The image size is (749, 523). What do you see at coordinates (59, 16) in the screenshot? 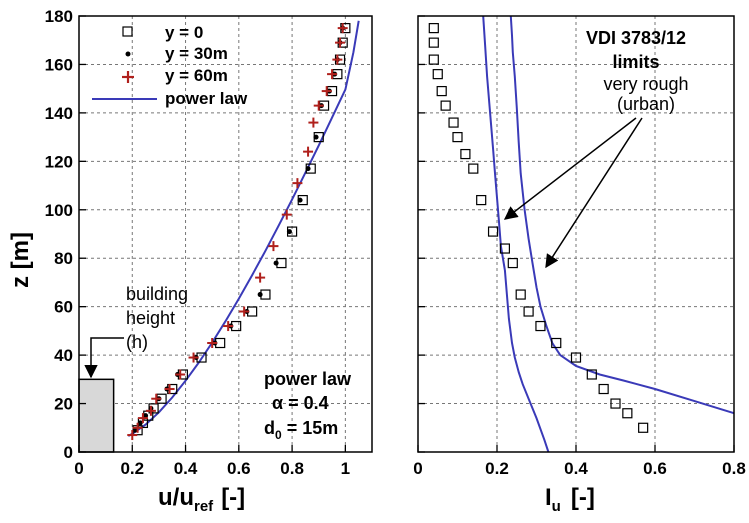
I see `left-ytick-label: 180` at bounding box center [59, 16].